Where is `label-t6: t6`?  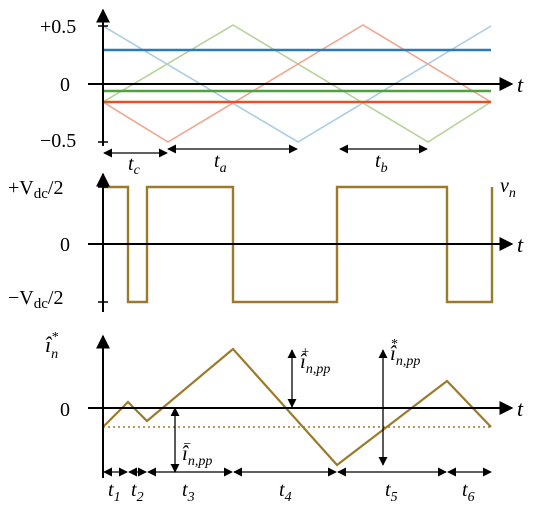
label-t6: t6 is located at coordinates (468, 492).